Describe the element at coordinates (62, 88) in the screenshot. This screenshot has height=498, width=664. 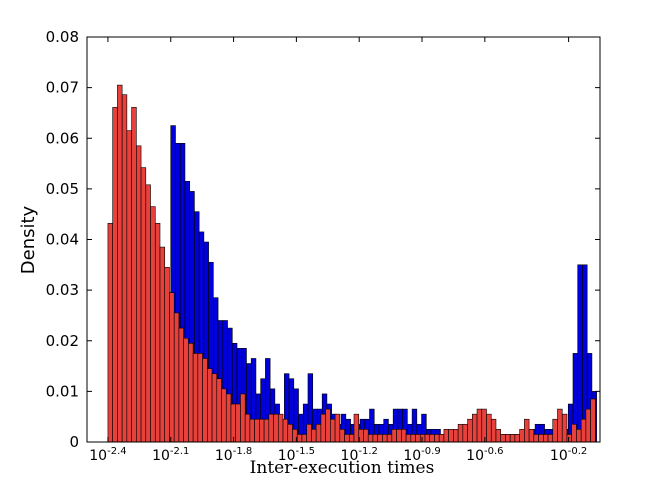
I see `y-tick-label: 0.07` at that location.